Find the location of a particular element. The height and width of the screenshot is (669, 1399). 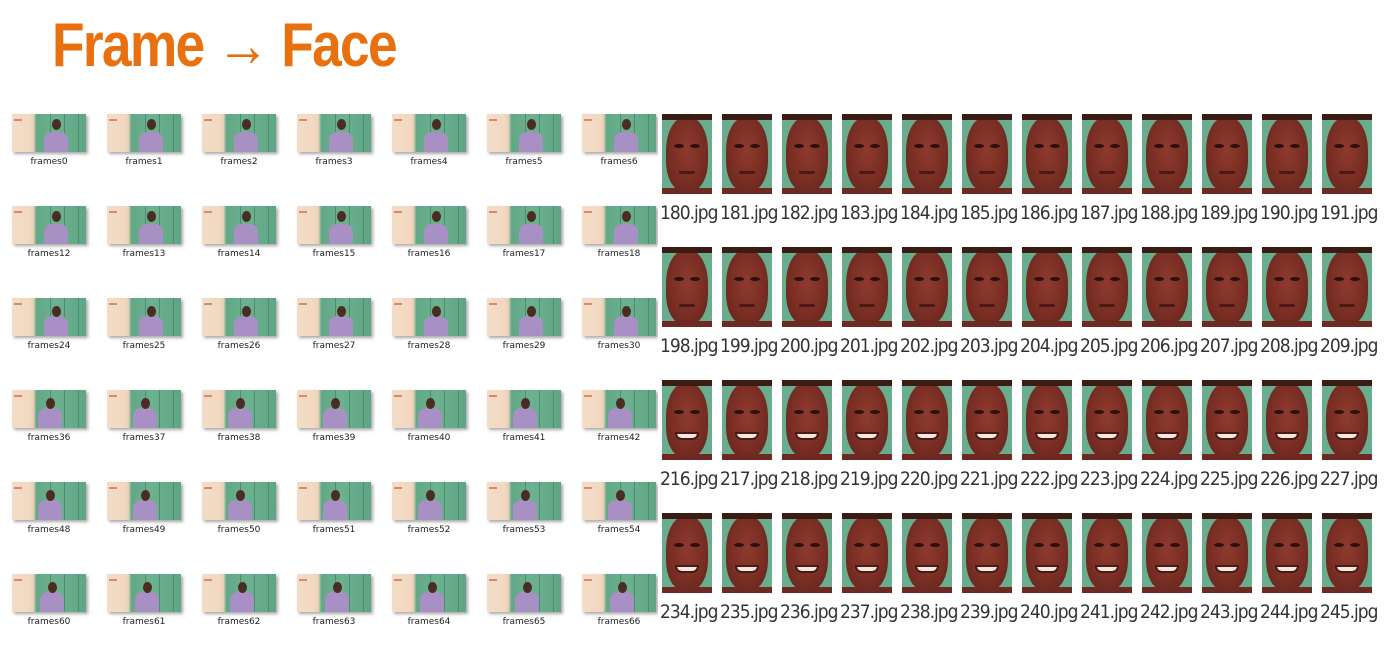

frame-file-item: frames64 is located at coordinates (435, 607).